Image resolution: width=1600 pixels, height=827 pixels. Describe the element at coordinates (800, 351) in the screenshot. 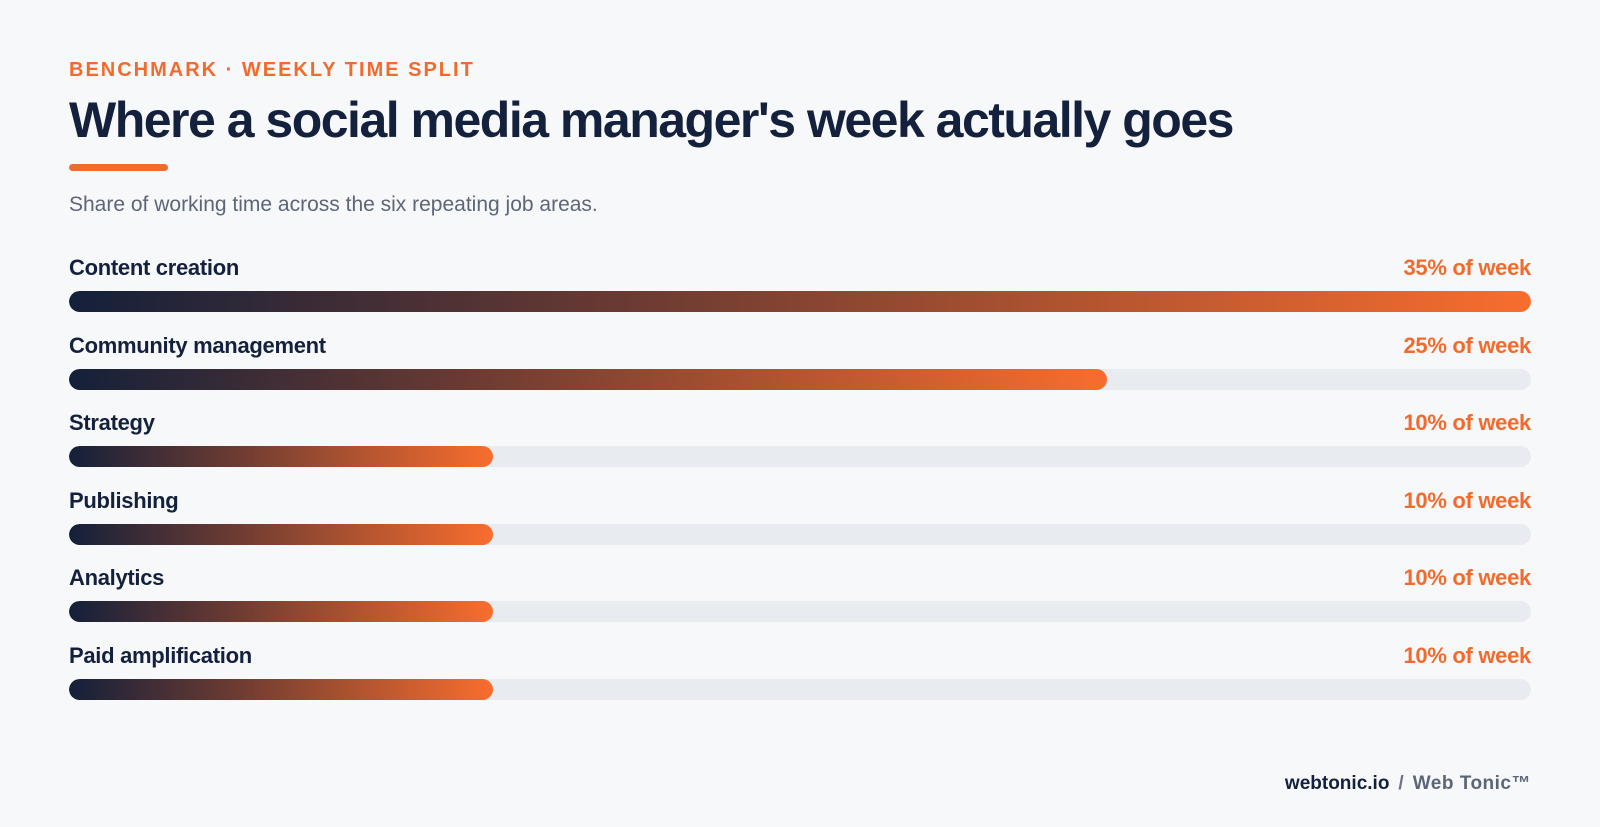

I see `bar-row-header: Community management 25% of week` at that location.